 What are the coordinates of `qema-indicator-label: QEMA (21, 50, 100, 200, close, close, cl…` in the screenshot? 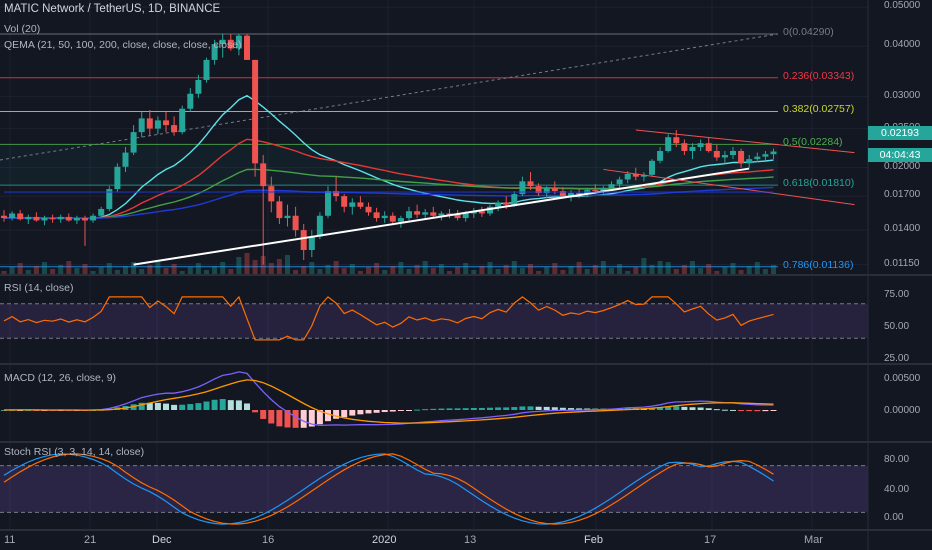 It's located at (123, 45).